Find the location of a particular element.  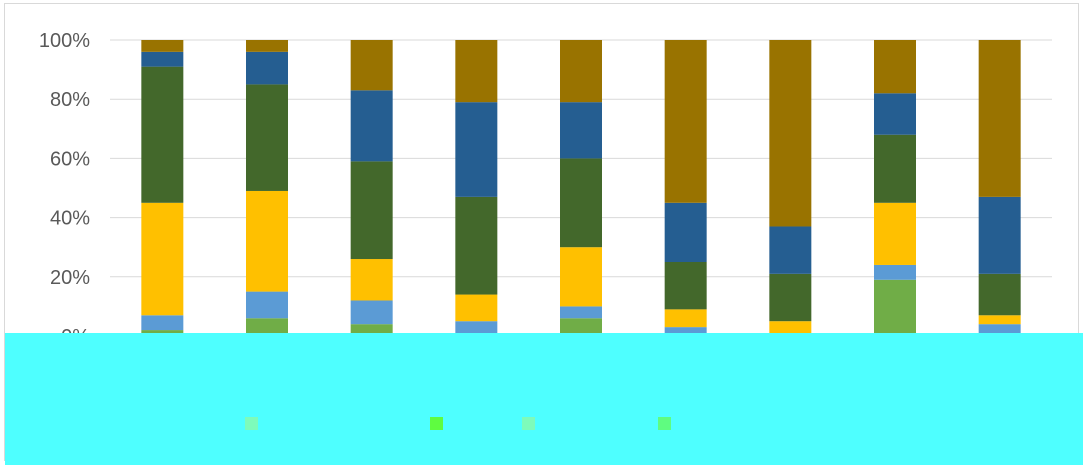

y-axis-ticks: 0%20%40%60%80%100% is located at coordinates (64, 189).